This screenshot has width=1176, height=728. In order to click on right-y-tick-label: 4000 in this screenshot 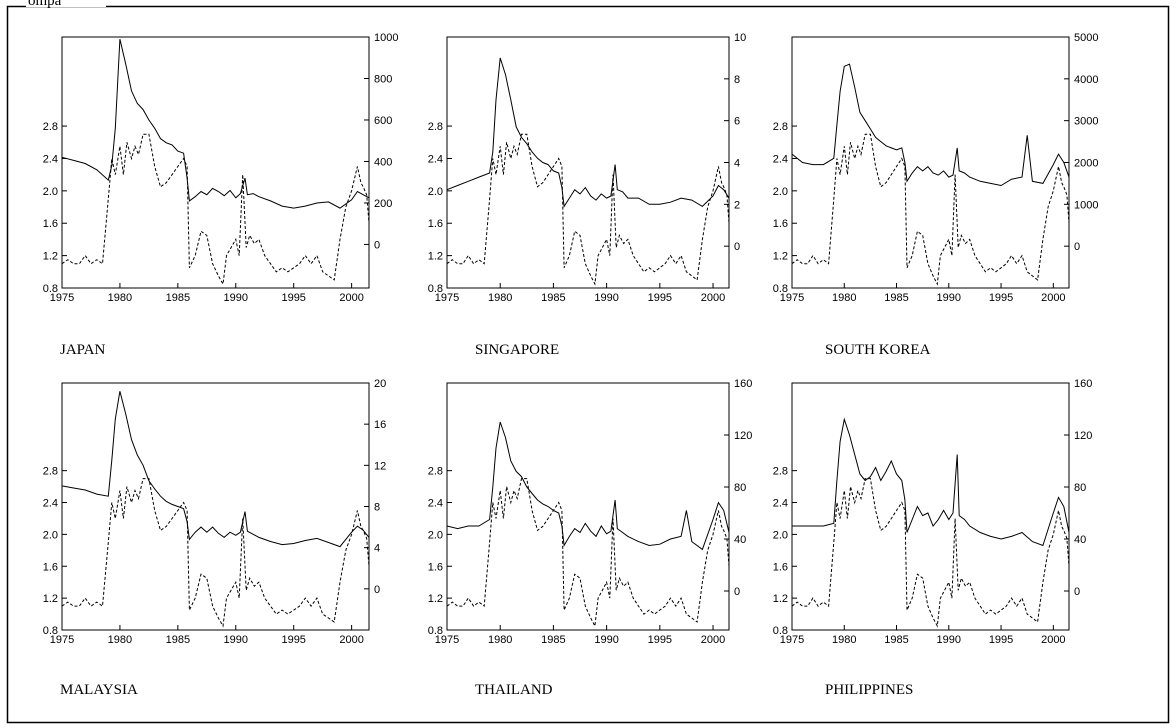, I will do `click(1086, 80)`.